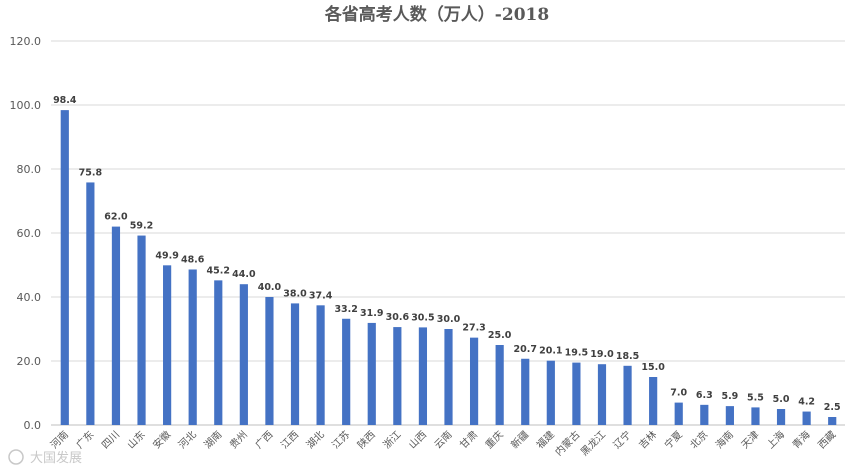 The width and height of the screenshot is (855, 471). I want to click on data-label: 48.6, so click(193, 259).